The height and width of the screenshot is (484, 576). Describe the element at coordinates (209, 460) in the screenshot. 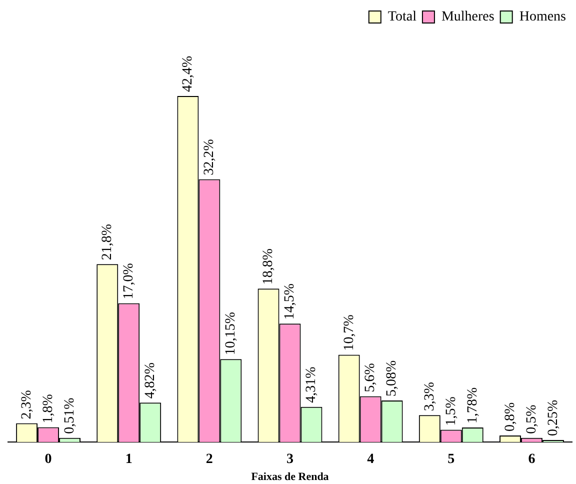

I see `x-tick-label: 2` at that location.